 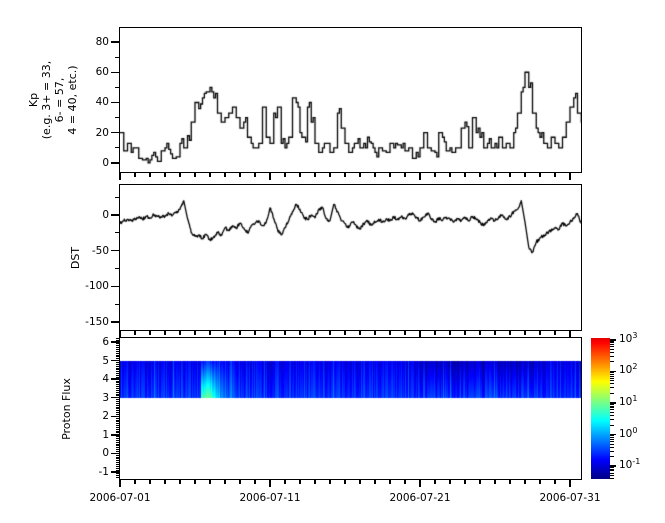 I want to click on colorbar-tick-label: 10³, so click(x=628, y=337).